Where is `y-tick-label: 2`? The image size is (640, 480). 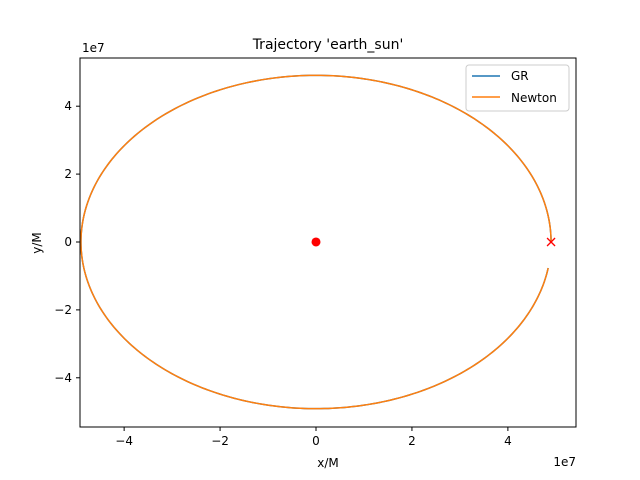
y-tick-label: 2 is located at coordinates (68, 174).